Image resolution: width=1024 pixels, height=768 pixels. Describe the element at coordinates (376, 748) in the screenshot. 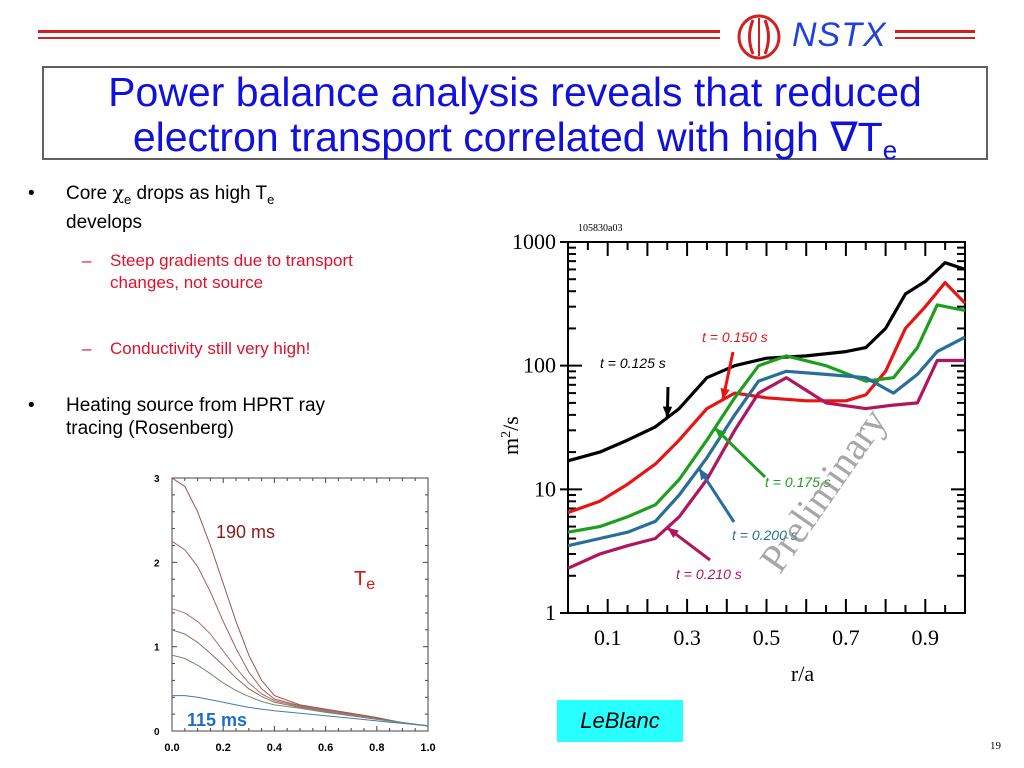

I see `te-x-tick-label: 0.8` at that location.